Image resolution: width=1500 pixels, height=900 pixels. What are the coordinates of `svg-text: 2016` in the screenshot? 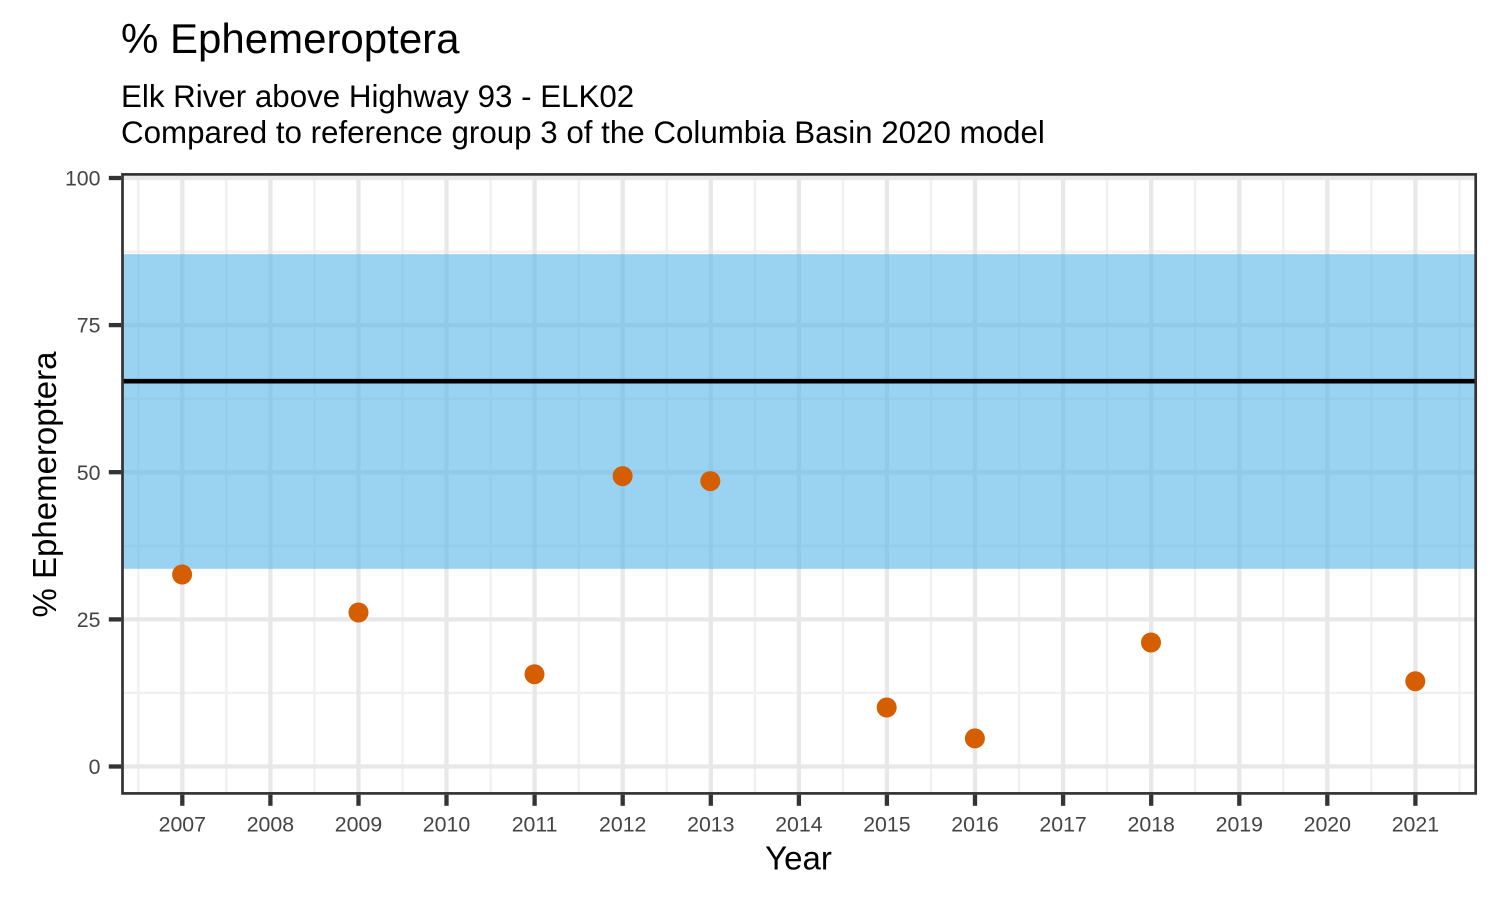 It's located at (974, 824).